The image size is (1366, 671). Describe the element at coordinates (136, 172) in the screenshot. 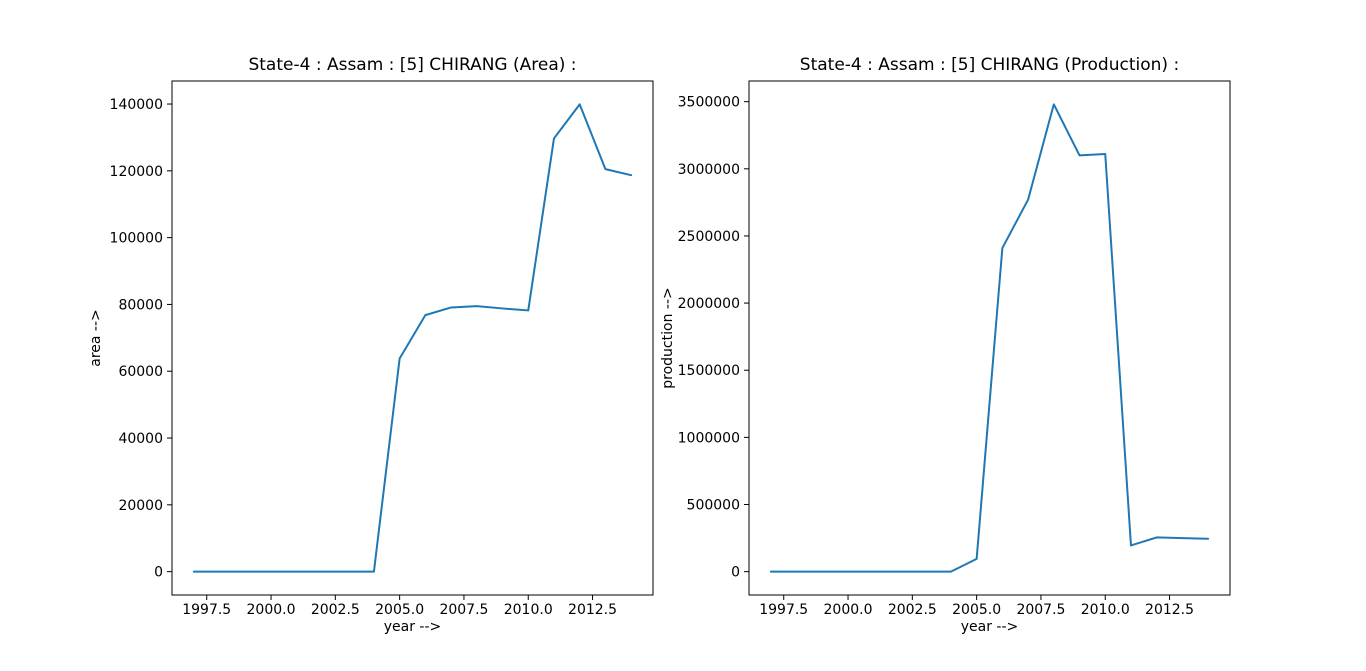

I see `y-tick-label: 120000` at that location.